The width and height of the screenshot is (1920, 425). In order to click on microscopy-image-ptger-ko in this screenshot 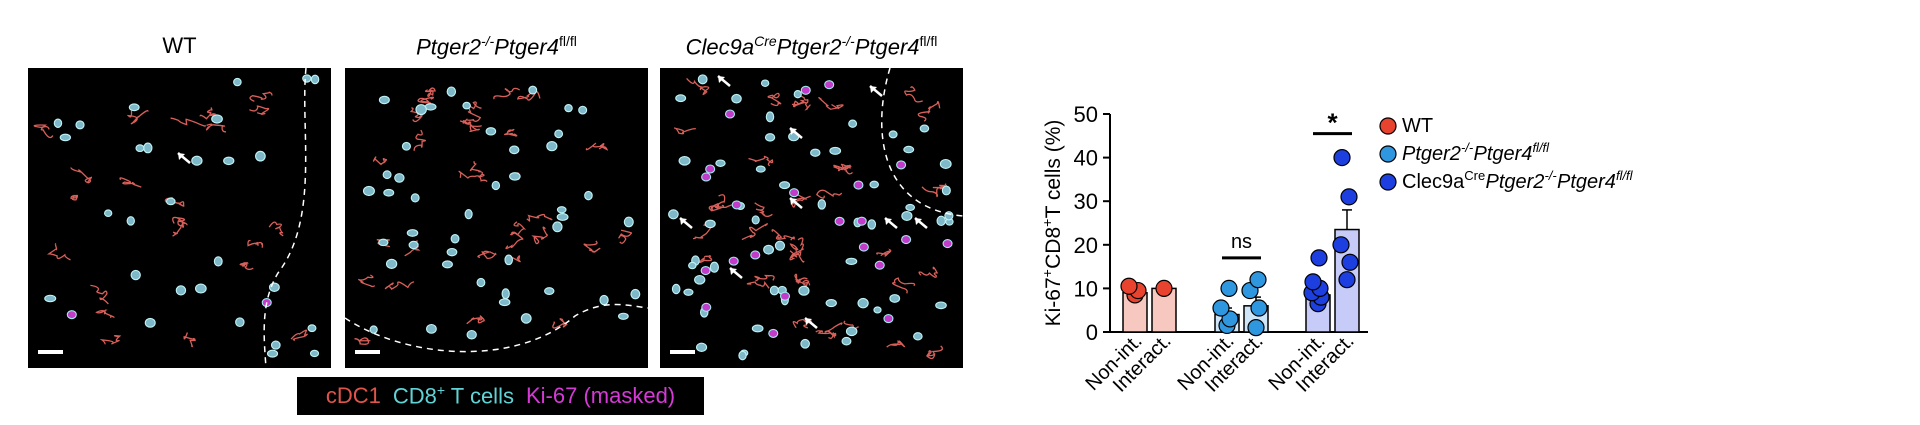, I will do `click(496, 219)`.